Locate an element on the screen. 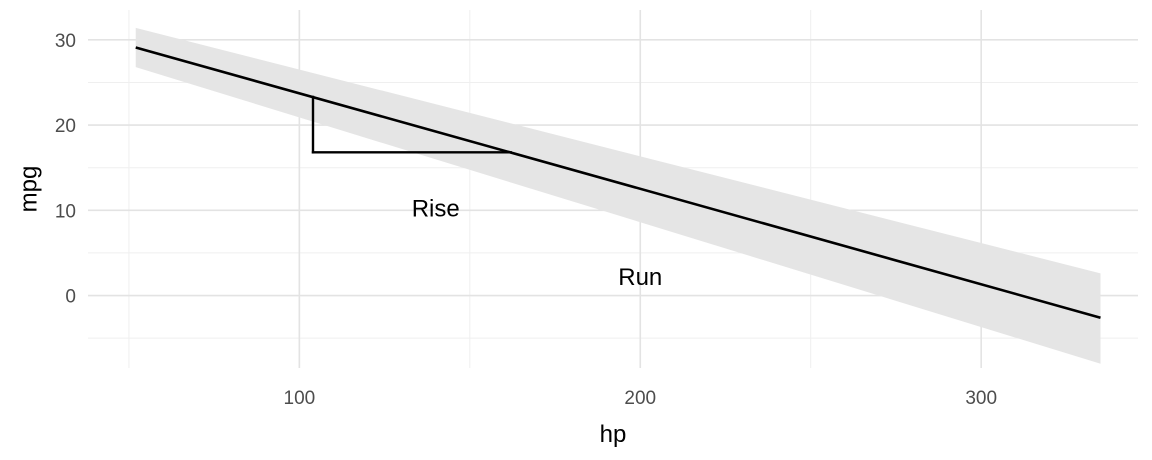 The height and width of the screenshot is (460, 1152). rise-run-triangle is located at coordinates (411, 124).